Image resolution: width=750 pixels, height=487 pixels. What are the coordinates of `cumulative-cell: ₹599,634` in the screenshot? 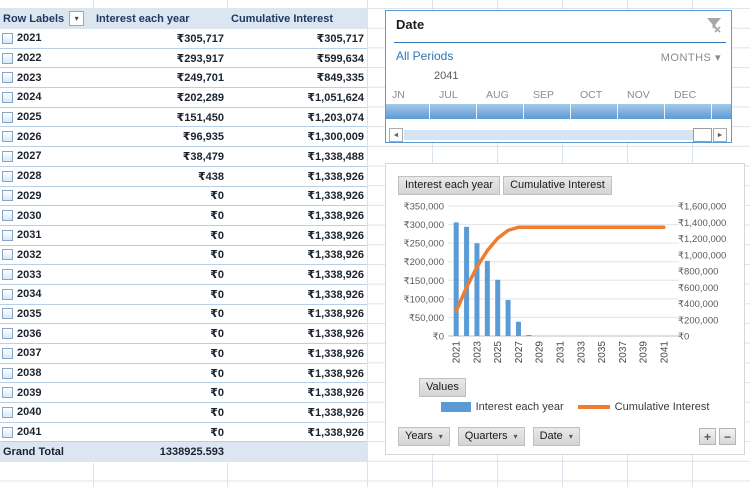 It's located at (340, 58).